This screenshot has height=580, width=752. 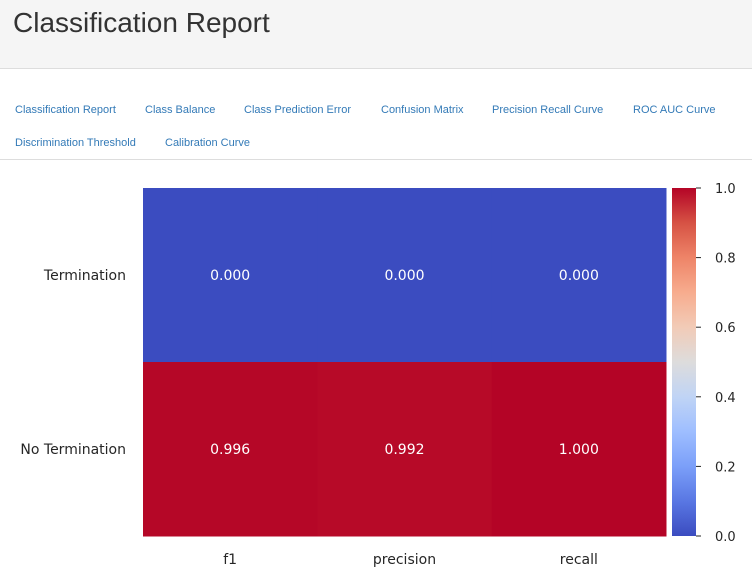 What do you see at coordinates (704, 363) in the screenshot?
I see `colorbar: 0.0 0.2 0.4 0.6 0.8 1.0` at bounding box center [704, 363].